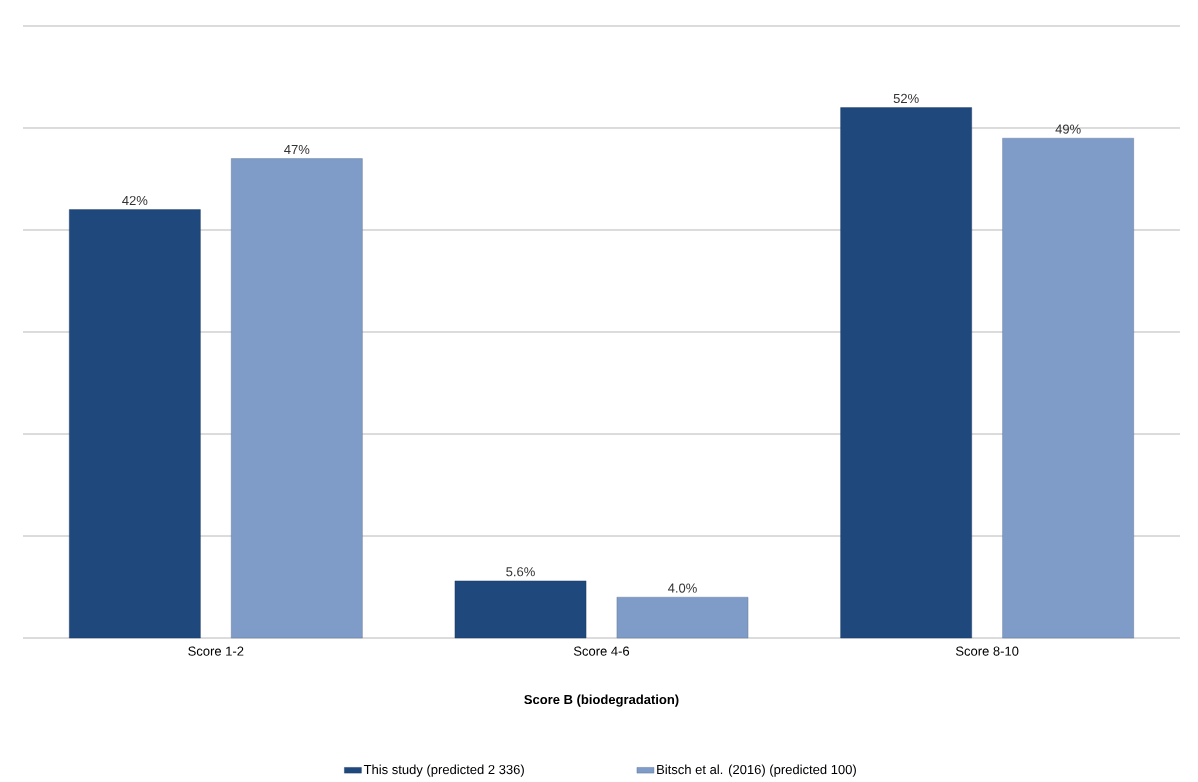  What do you see at coordinates (135, 200) in the screenshot?
I see `data-label: 42%` at bounding box center [135, 200].